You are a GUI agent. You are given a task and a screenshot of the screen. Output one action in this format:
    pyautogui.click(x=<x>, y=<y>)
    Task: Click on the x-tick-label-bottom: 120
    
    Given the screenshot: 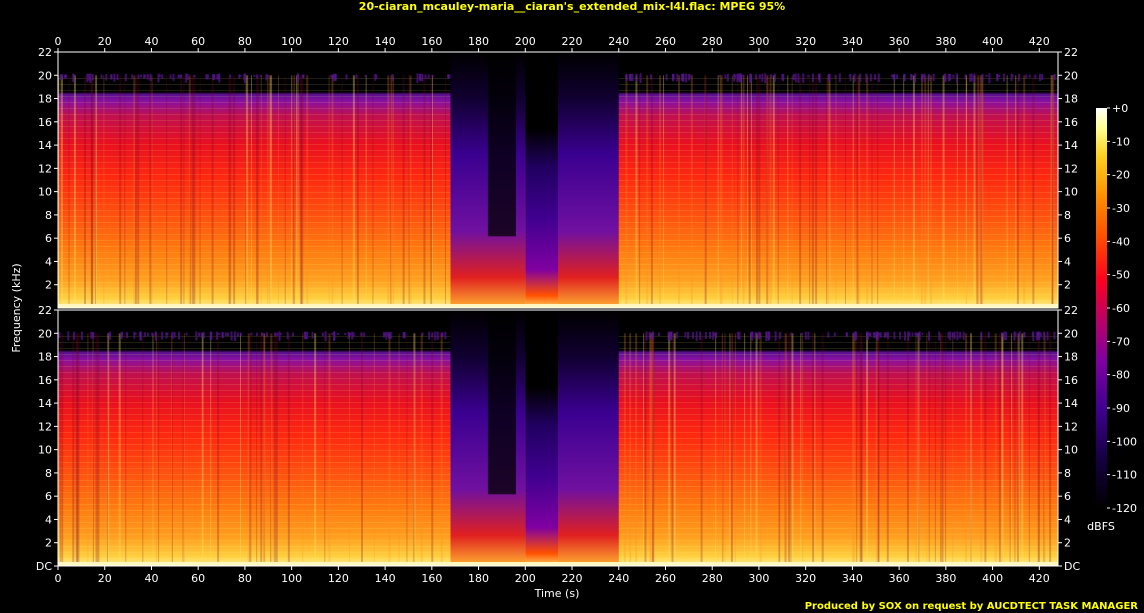 What is the action you would take?
    pyautogui.click(x=338, y=578)
    